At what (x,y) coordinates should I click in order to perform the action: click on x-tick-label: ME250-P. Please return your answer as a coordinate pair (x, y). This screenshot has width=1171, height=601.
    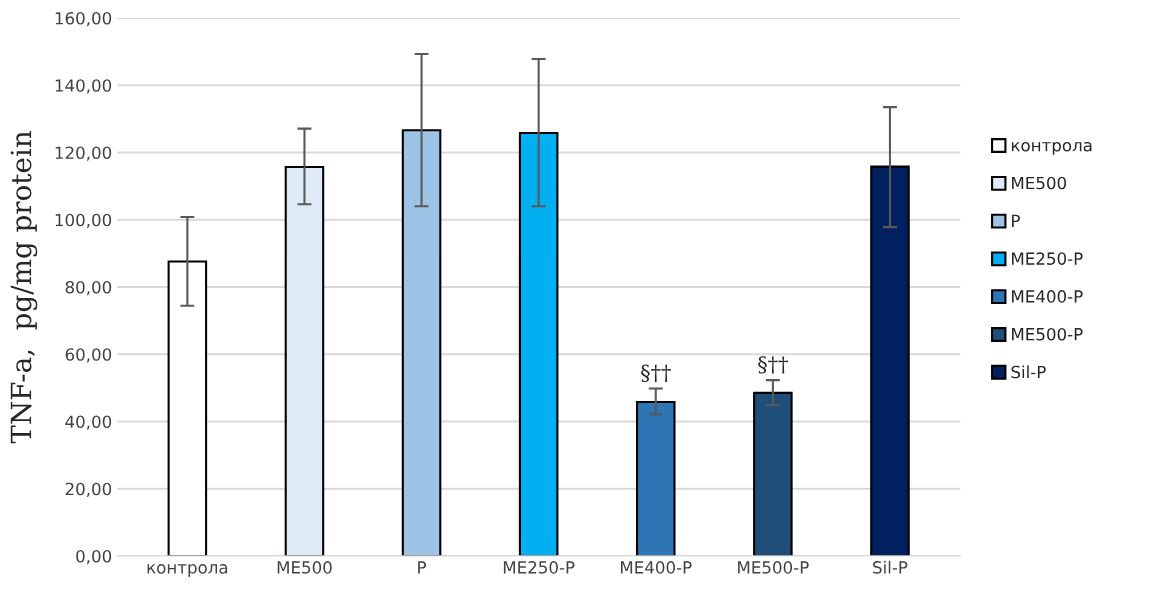
    Looking at the image, I should click on (539, 567).